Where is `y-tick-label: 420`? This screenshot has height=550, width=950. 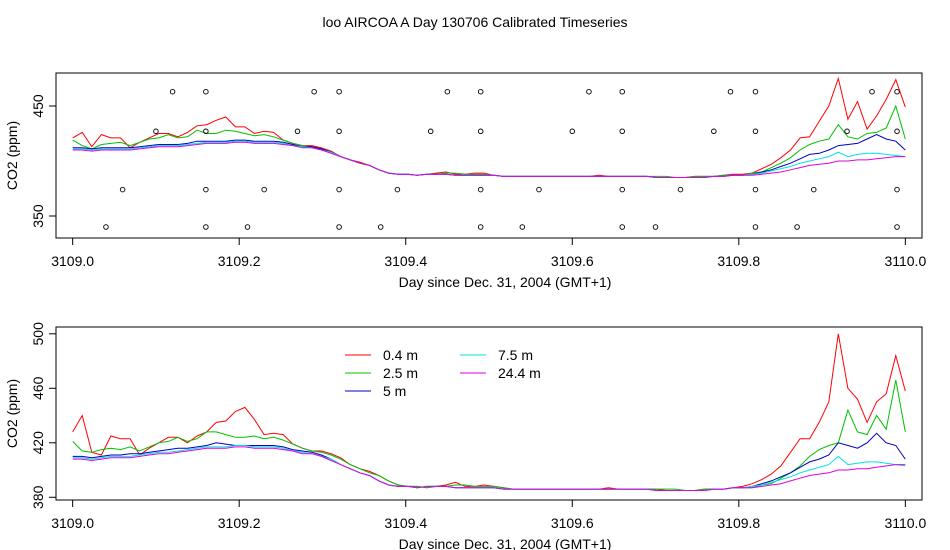
y-tick-label: 420 is located at coordinates (38, 443).